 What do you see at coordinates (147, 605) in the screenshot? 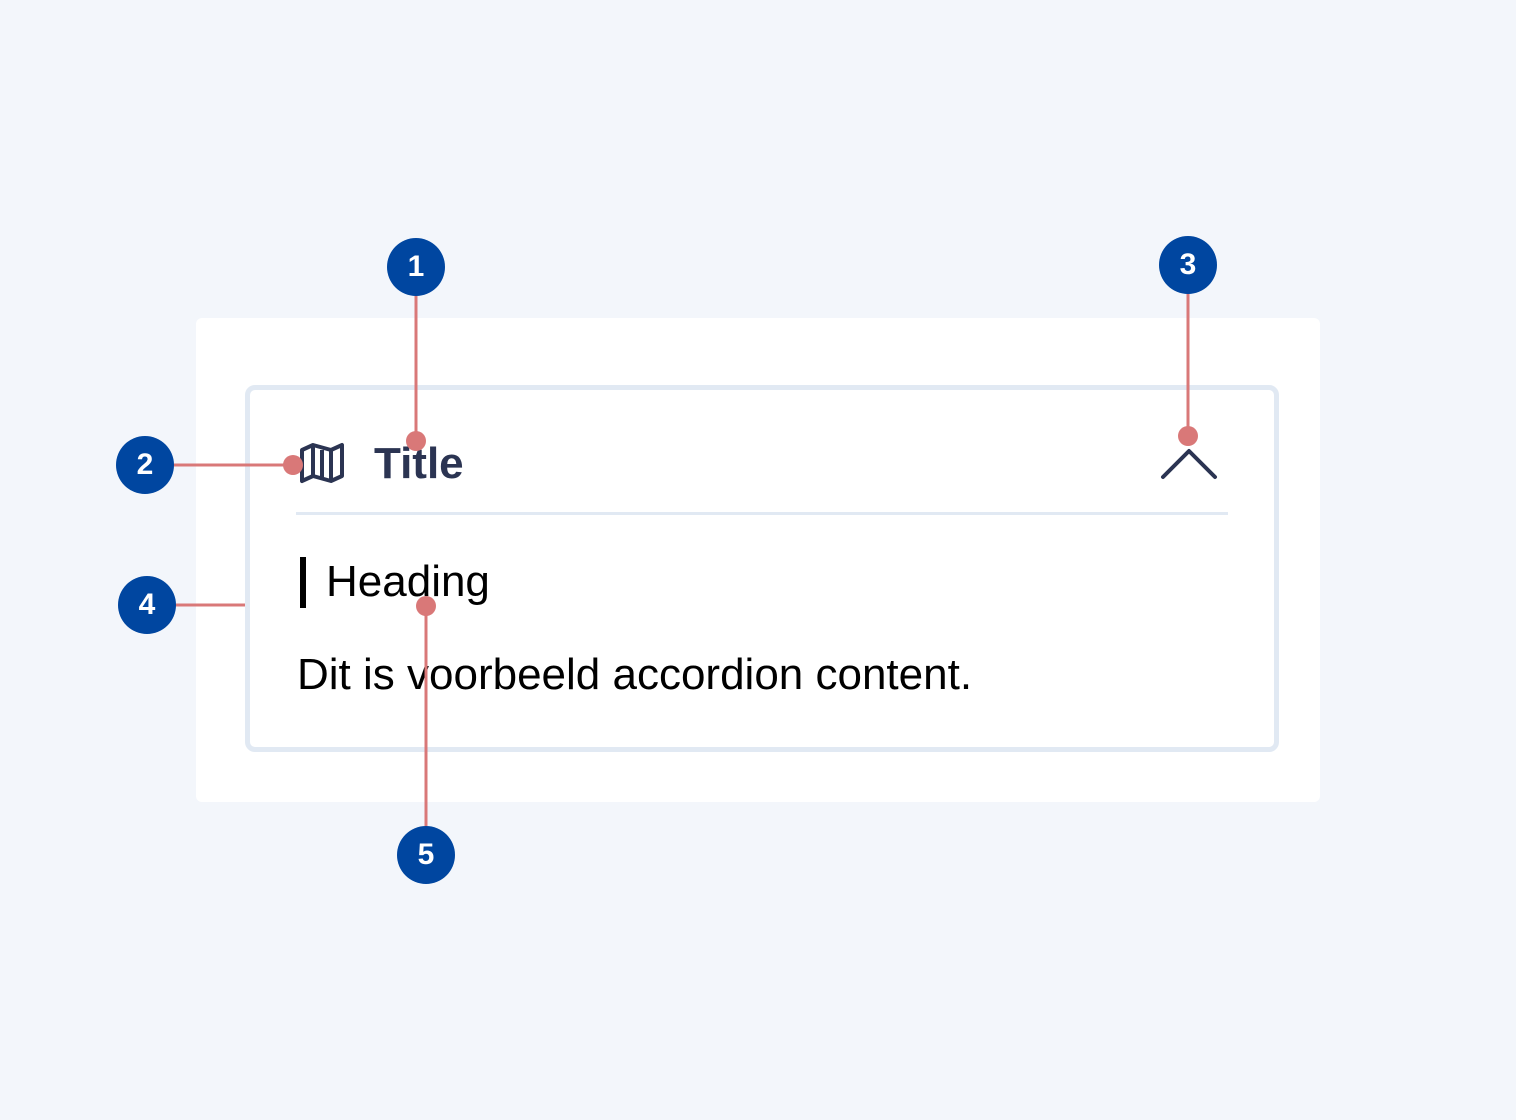
I see `annotation-badge-4: 4` at bounding box center [147, 605].